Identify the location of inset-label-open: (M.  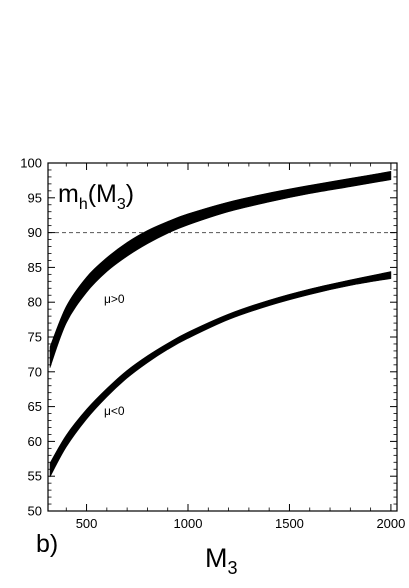
(102, 194).